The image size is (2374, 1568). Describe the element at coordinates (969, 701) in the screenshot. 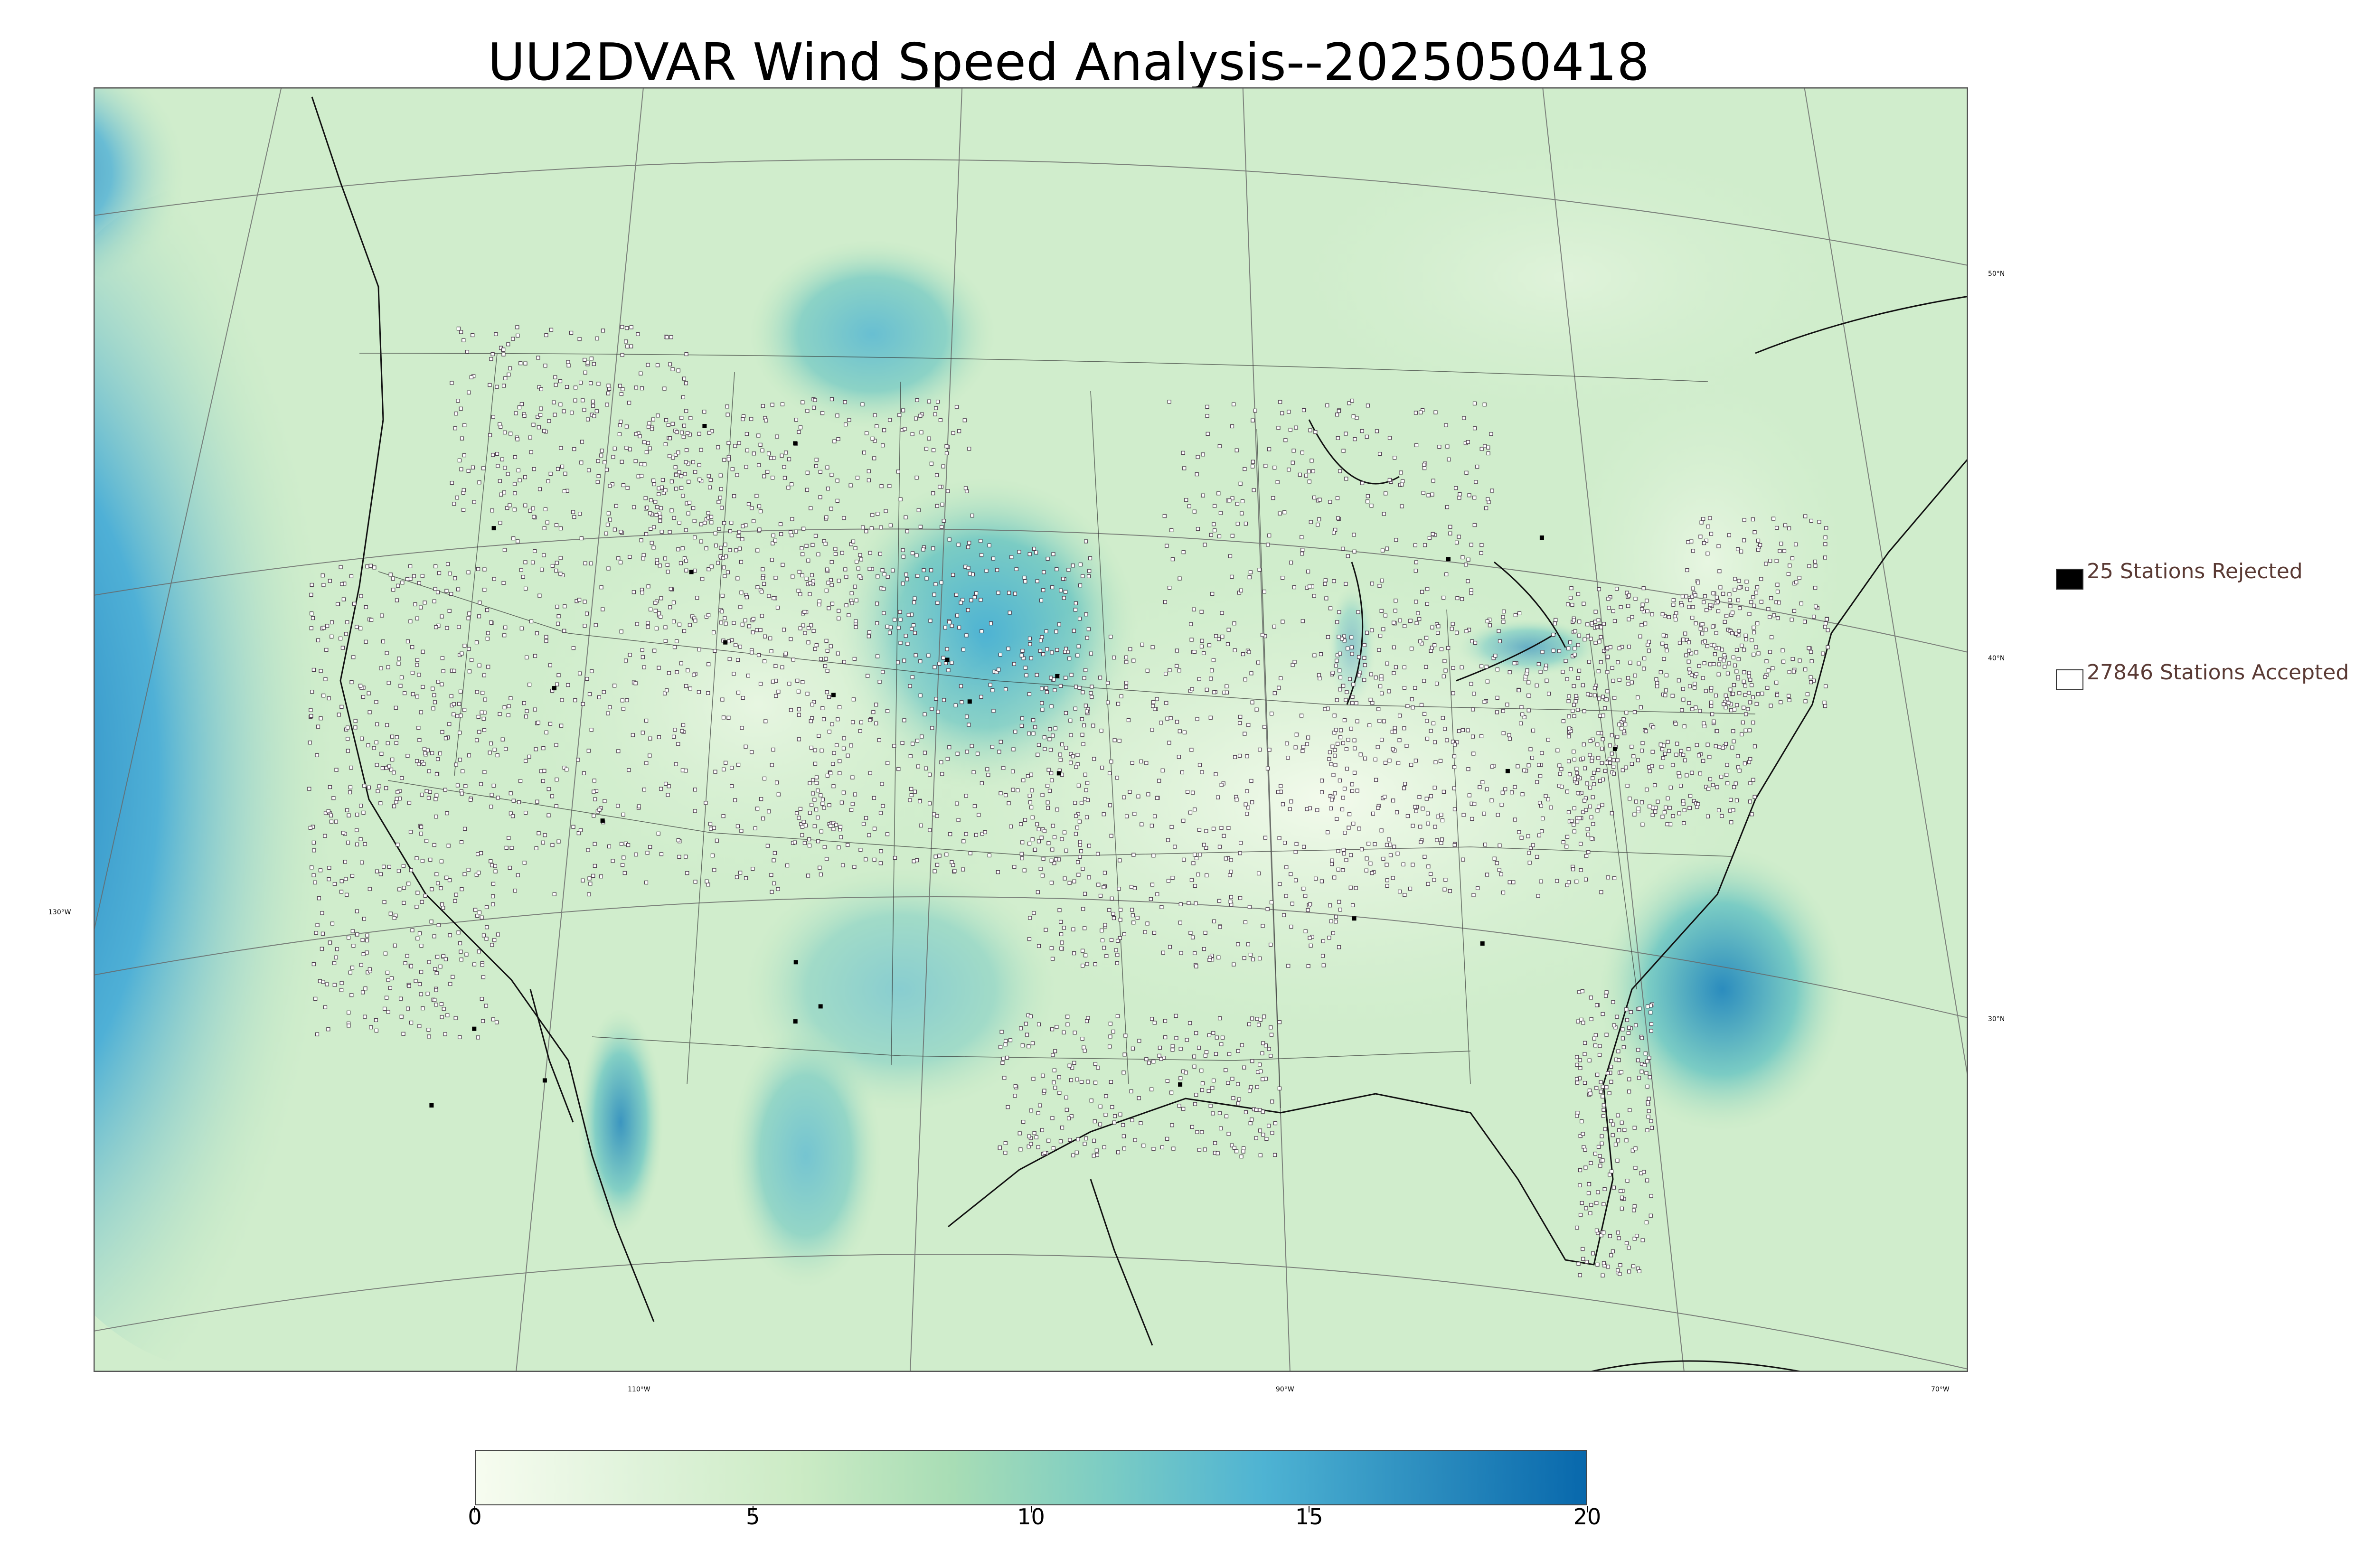

I see `station-rejected` at that location.